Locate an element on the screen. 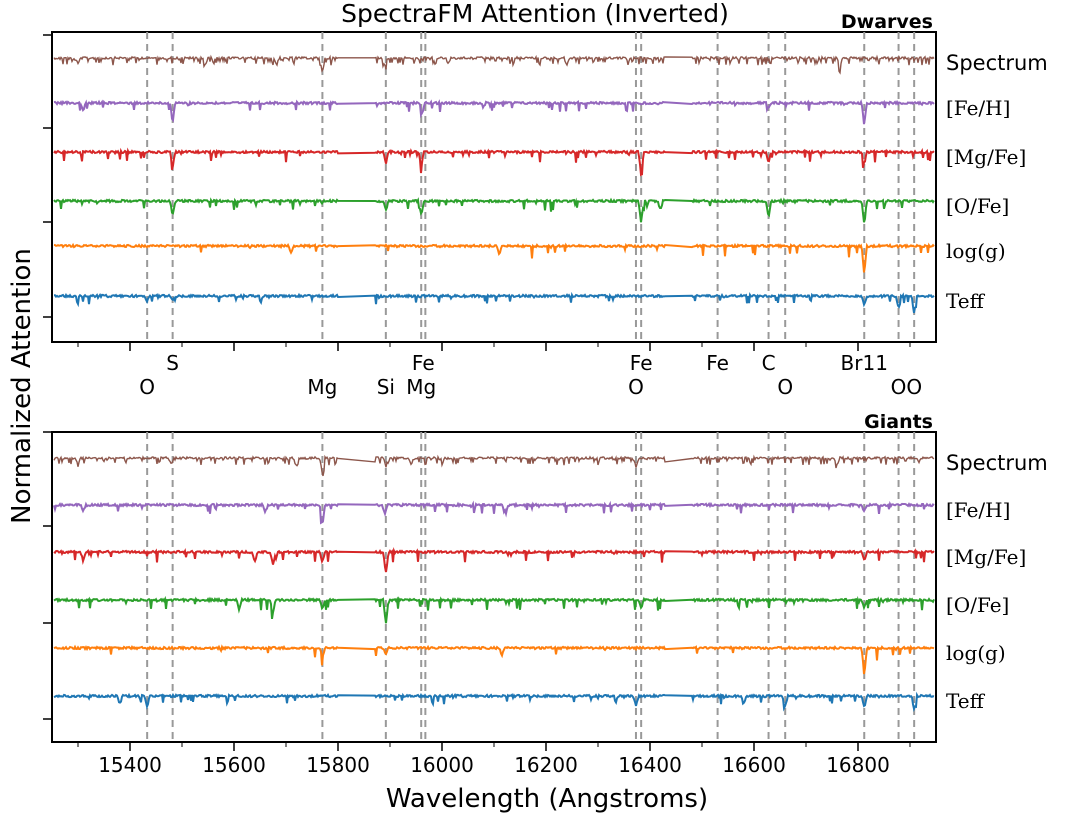 This screenshot has height=815, width=1065. element-label: C is located at coordinates (769, 363).